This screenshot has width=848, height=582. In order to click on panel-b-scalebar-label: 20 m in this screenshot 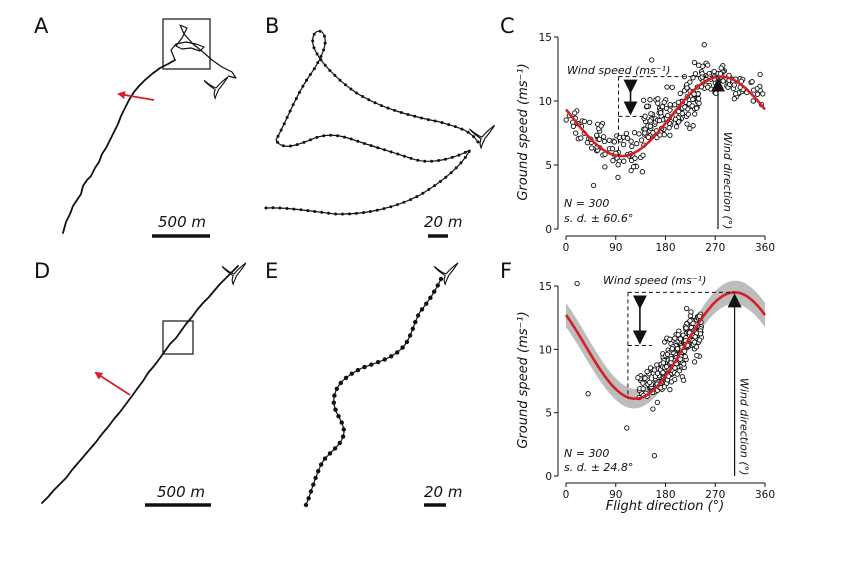, I will do `click(443, 222)`.